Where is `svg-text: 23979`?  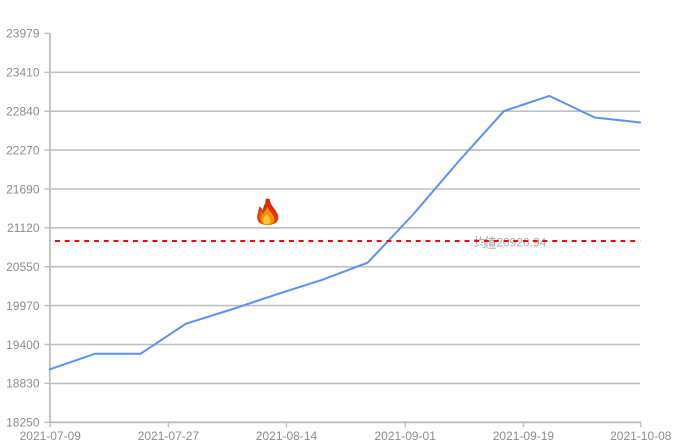 svg-text: 23979 is located at coordinates (23, 34).